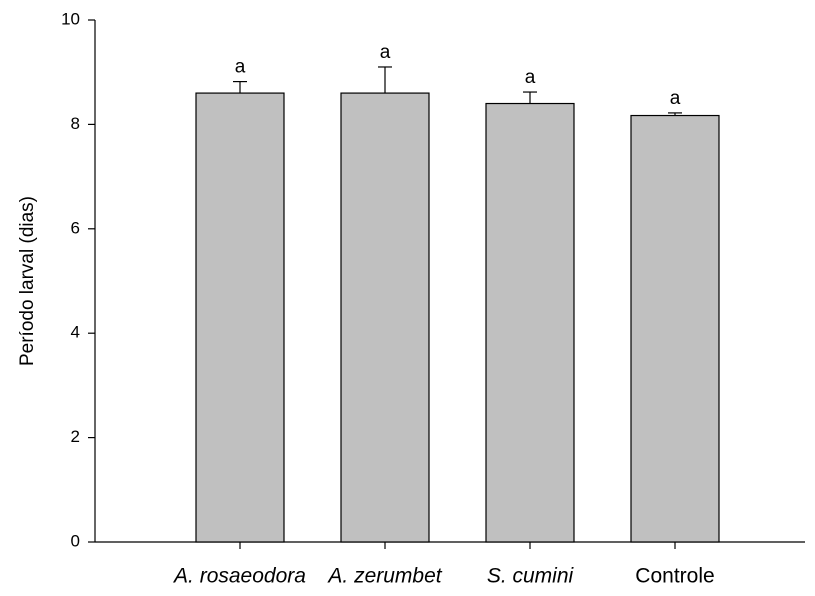  What do you see at coordinates (75, 227) in the screenshot?
I see `y-tick-label: 6` at bounding box center [75, 227].